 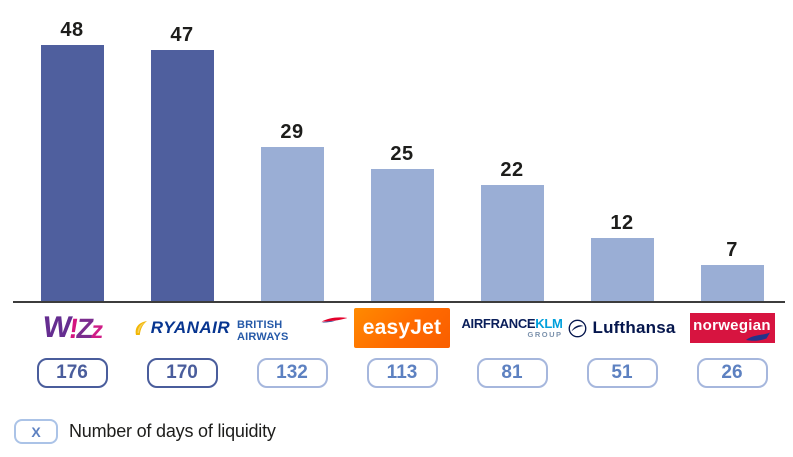 What do you see at coordinates (72, 30) in the screenshot?
I see `bar-value-label: 48` at bounding box center [72, 30].